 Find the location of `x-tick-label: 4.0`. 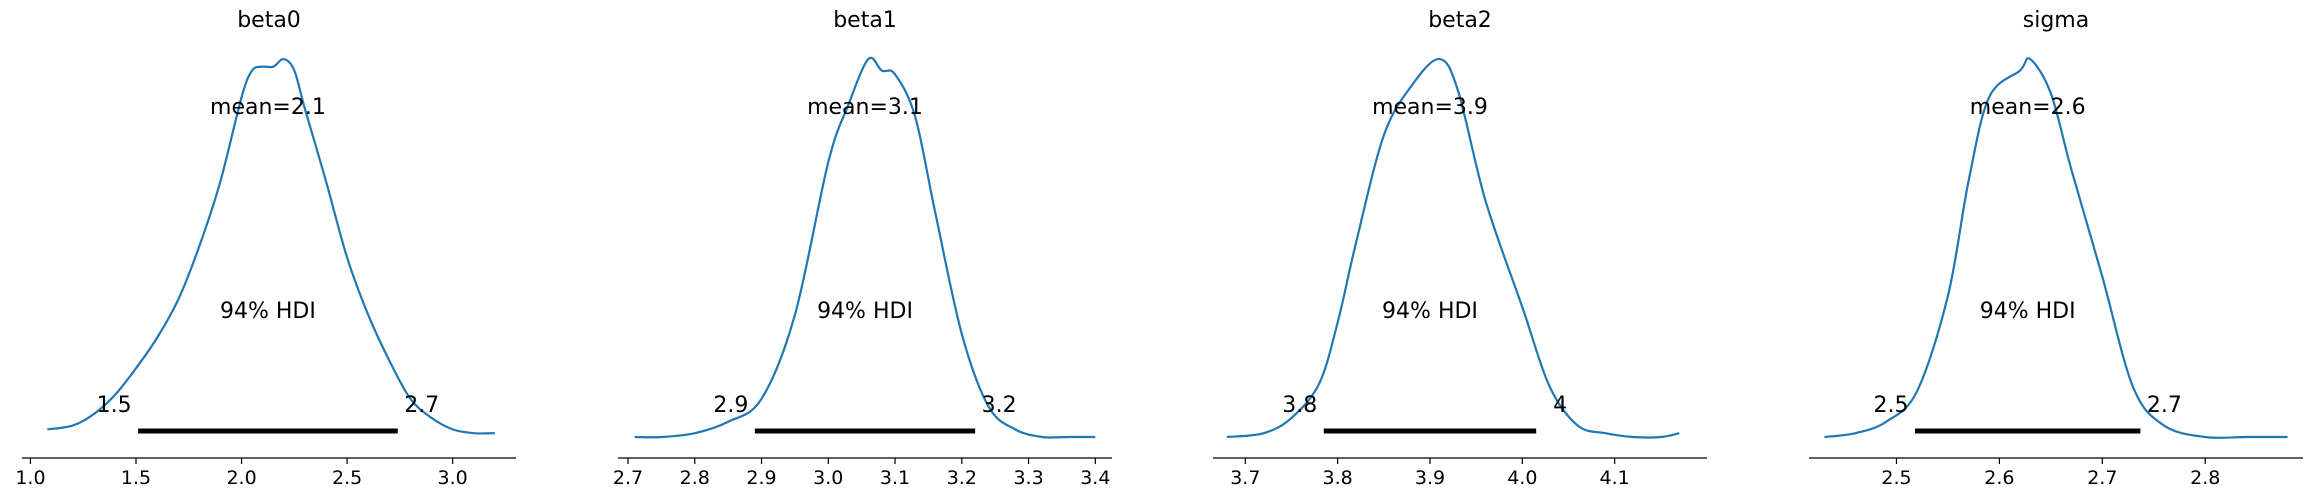

x-tick-label: 4.0 is located at coordinates (1522, 478).